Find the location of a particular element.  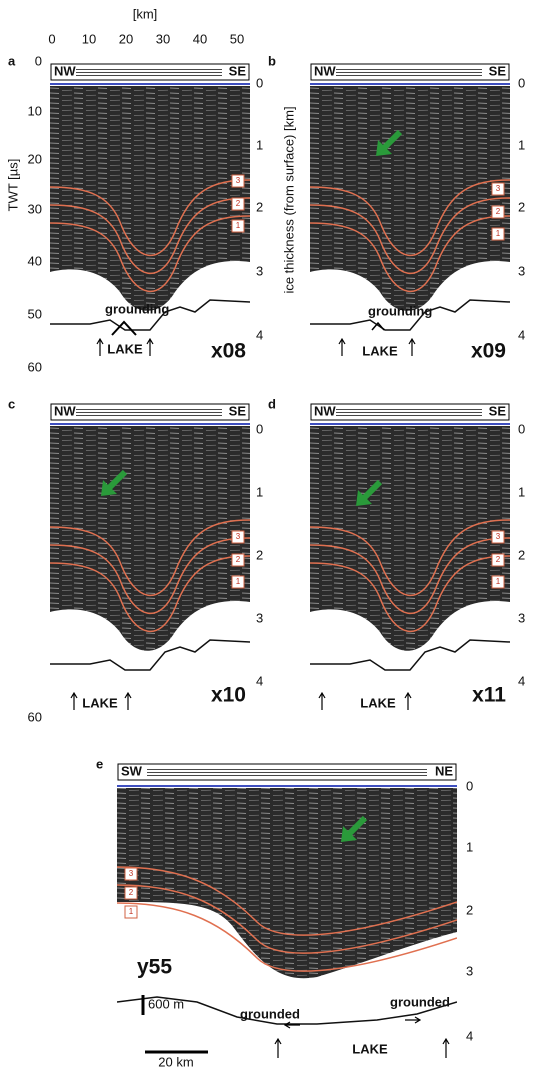

radargram-b is located at coordinates (410, 197).